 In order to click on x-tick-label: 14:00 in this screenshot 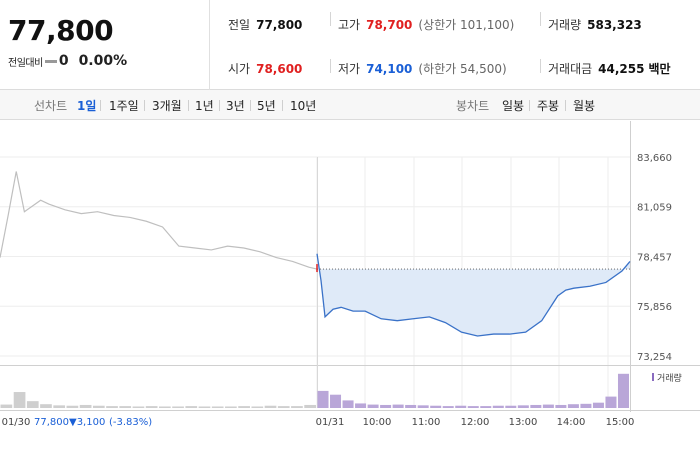, I will do `click(571, 422)`.